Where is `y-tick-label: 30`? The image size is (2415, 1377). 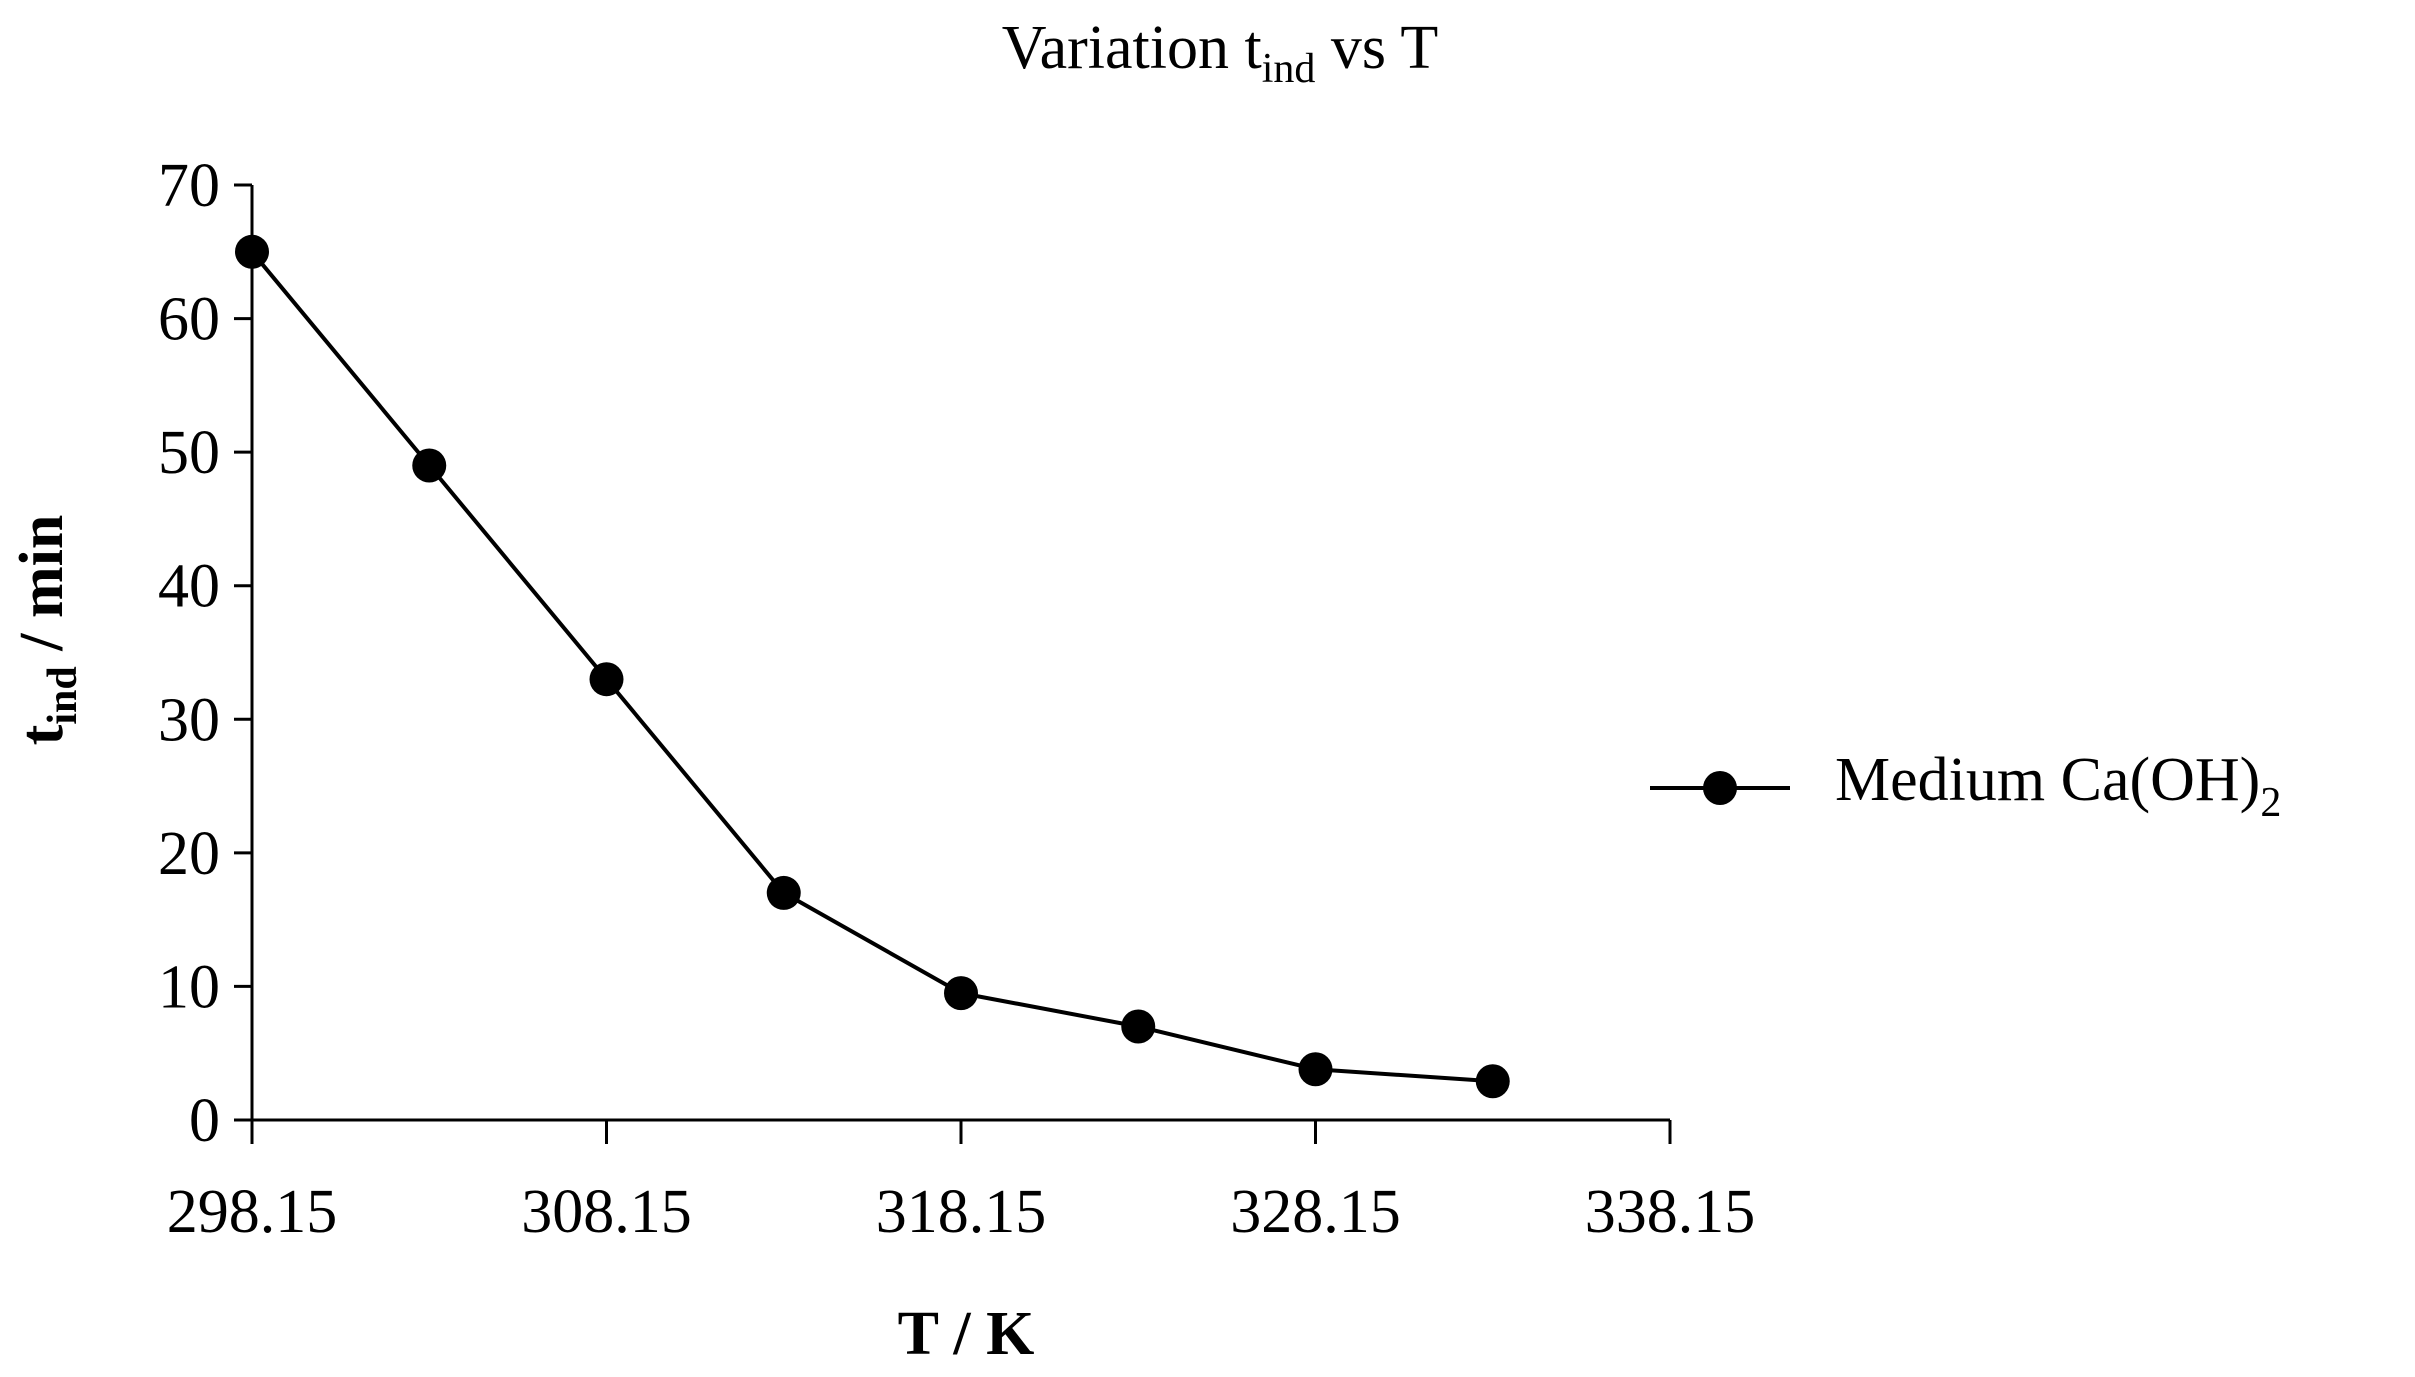
y-tick-label: 30 is located at coordinates (189, 720).